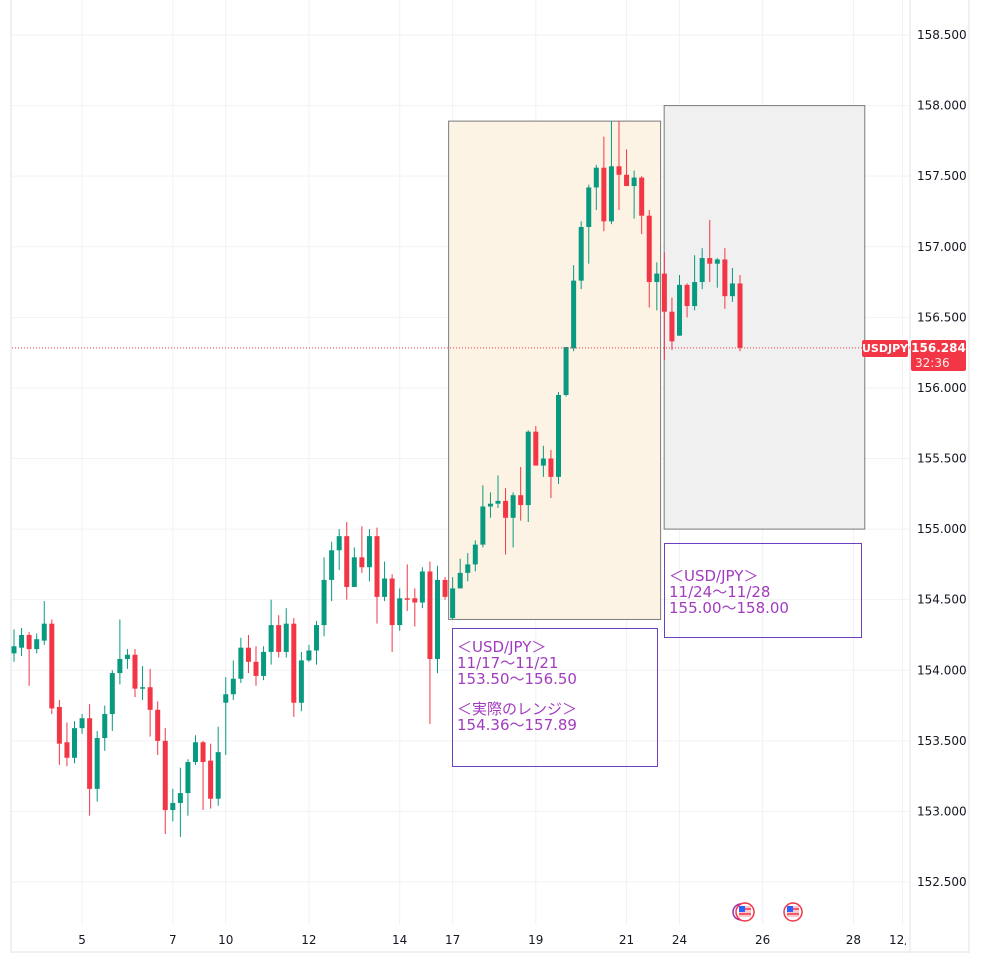 This screenshot has height=960, width=982. Describe the element at coordinates (764, 317) in the screenshot. I see `forecast-range-box` at that location.